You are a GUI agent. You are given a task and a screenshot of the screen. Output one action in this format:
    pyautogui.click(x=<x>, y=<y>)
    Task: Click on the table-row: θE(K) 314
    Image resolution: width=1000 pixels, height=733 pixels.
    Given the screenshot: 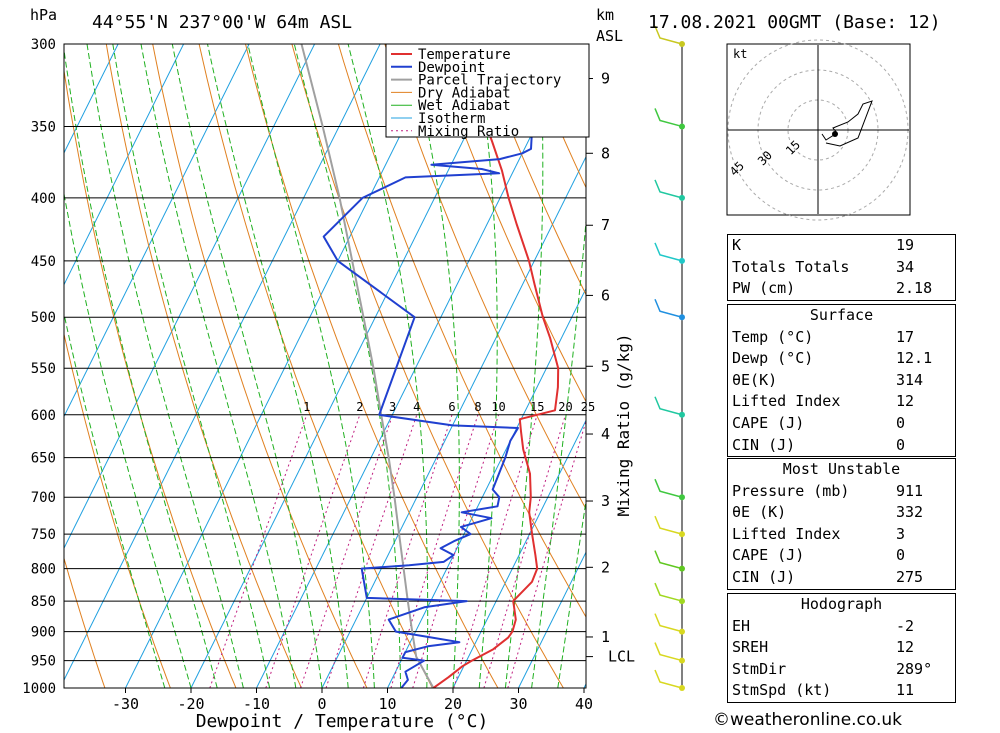 What is the action you would take?
    pyautogui.click(x=841, y=381)
    